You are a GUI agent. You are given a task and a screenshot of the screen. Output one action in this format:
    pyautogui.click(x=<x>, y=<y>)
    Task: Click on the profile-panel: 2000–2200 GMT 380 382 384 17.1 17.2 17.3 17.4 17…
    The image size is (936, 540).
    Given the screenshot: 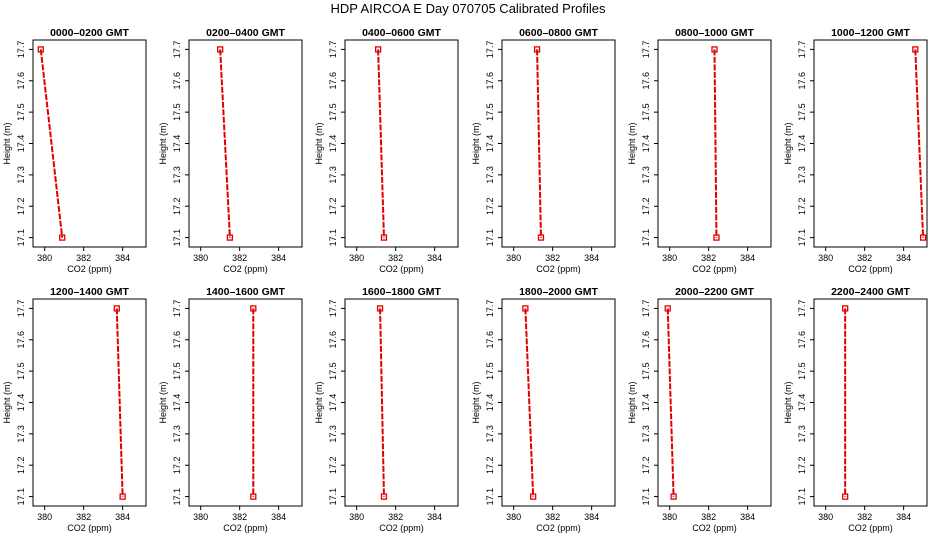 What is the action you would take?
    pyautogui.click(x=699, y=409)
    